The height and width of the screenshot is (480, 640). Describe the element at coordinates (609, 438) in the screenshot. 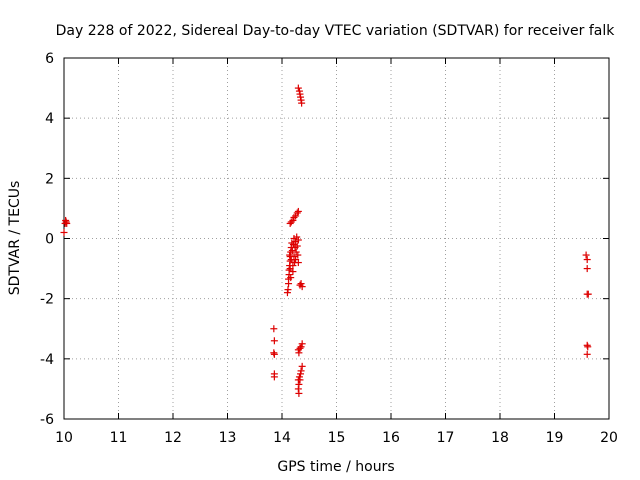

I see `x-tick-label: 20` at that location.